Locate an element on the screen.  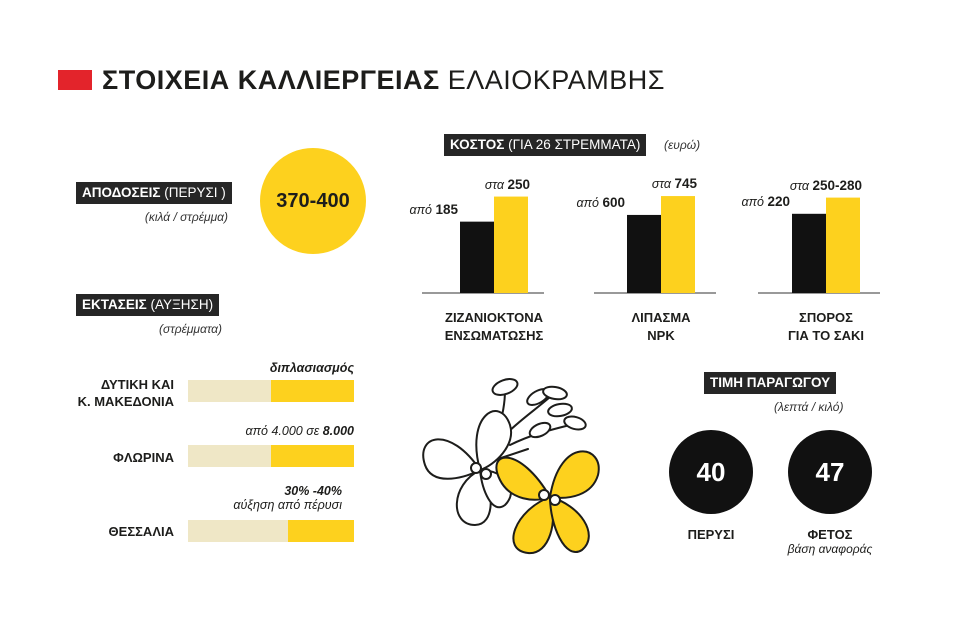
title-bold: ΣΤΟΙΧΕΙΑ ΚΑΛΛΙΕΡΓΕΙΑΣ is located at coordinates (271, 79).